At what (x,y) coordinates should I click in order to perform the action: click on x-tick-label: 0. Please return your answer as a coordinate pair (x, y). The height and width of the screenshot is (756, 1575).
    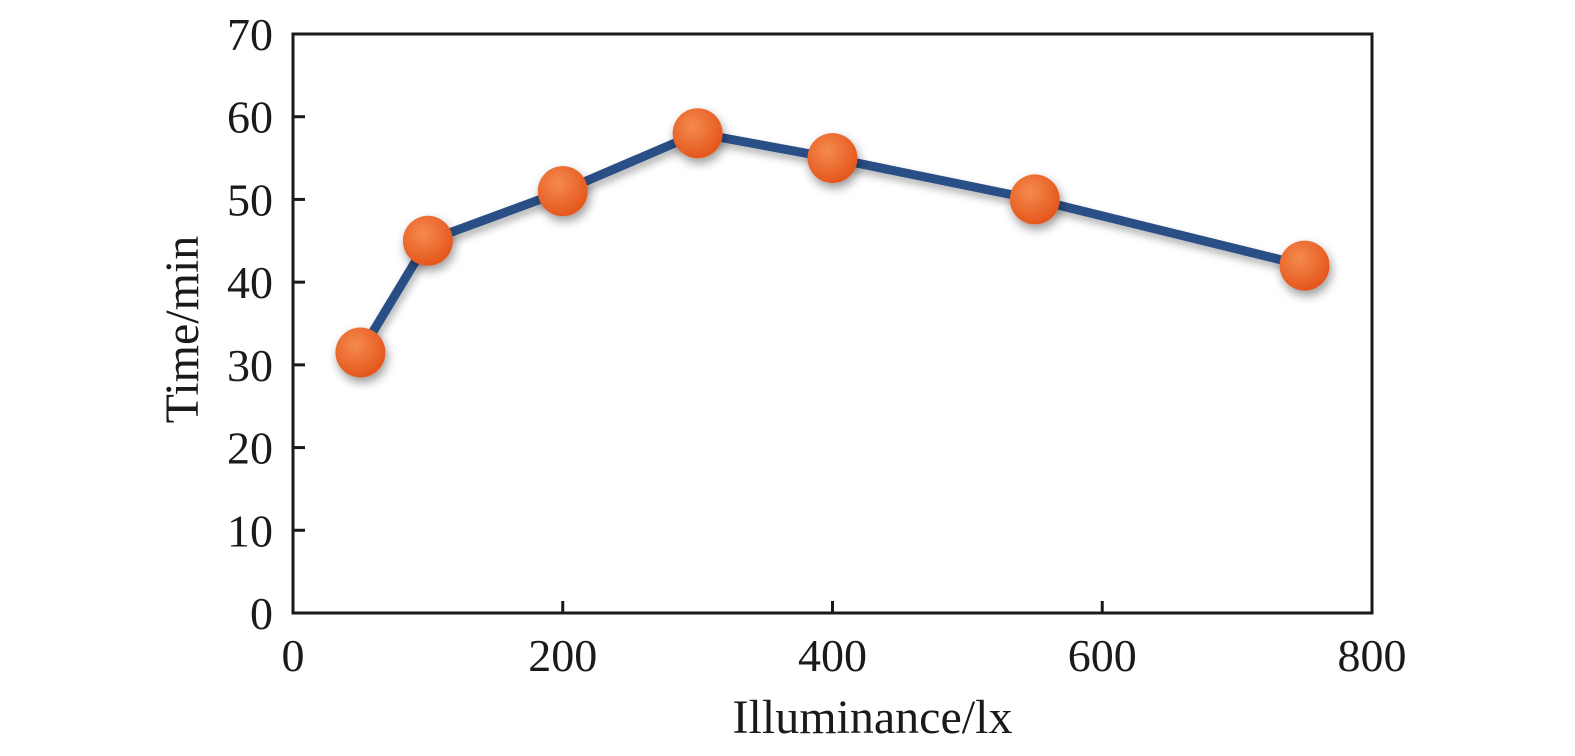
    Looking at the image, I should click on (293, 655).